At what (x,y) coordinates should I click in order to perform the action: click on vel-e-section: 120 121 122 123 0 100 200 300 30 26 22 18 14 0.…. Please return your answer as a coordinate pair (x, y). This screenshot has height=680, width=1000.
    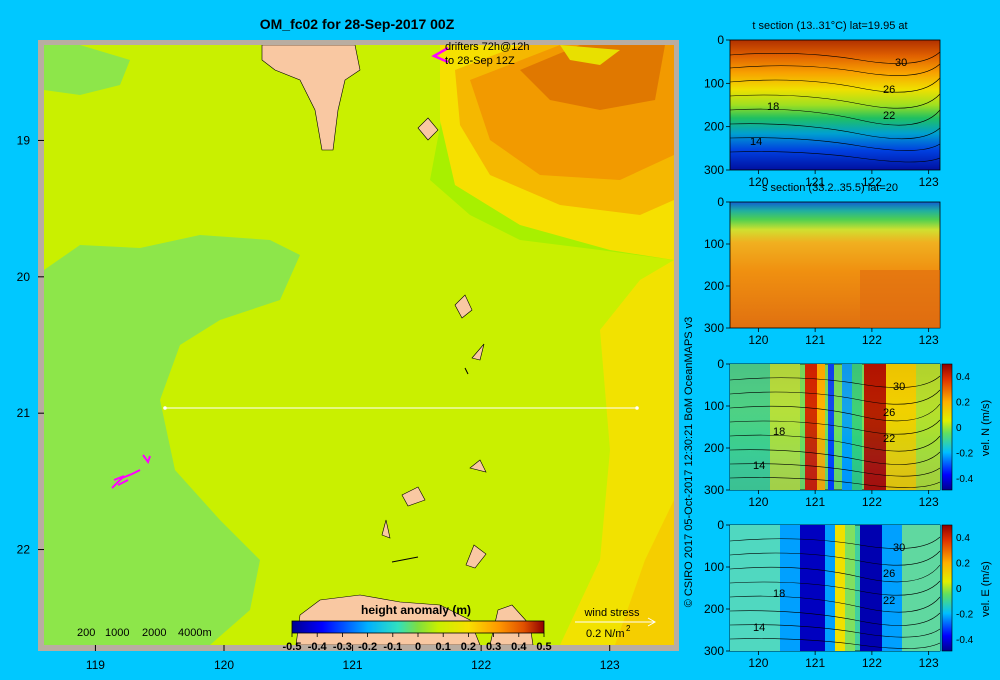
    Looking at the image, I should click on (848, 594).